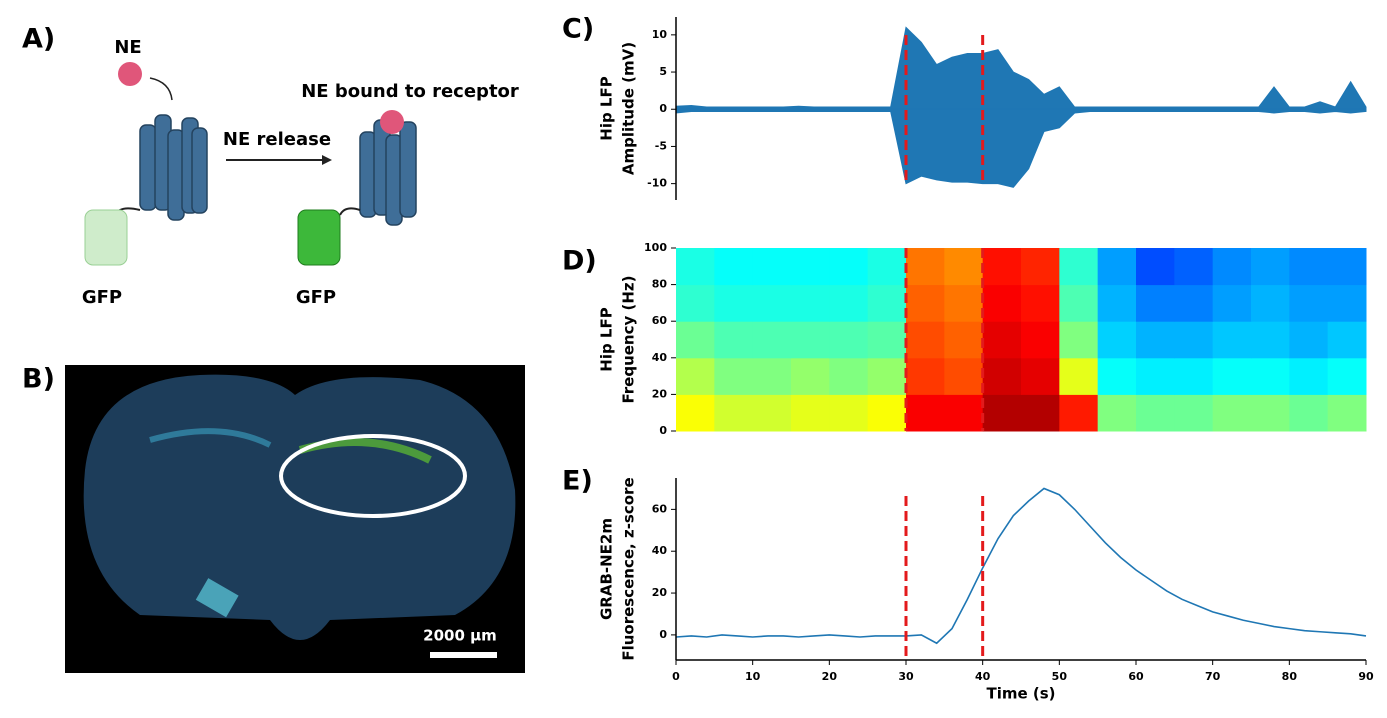 The width and height of the screenshot is (1387, 718). What do you see at coordinates (130, 74) in the screenshot?
I see `ne-molecule` at bounding box center [130, 74].